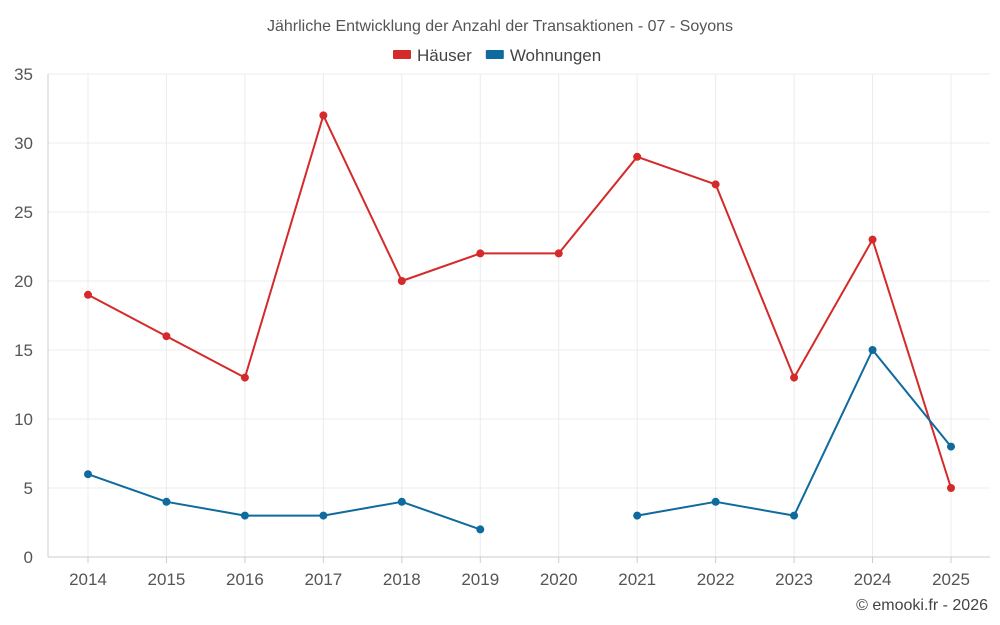 The width and height of the screenshot is (1000, 625). I want to click on x-tick-label: 2024, so click(873, 579).